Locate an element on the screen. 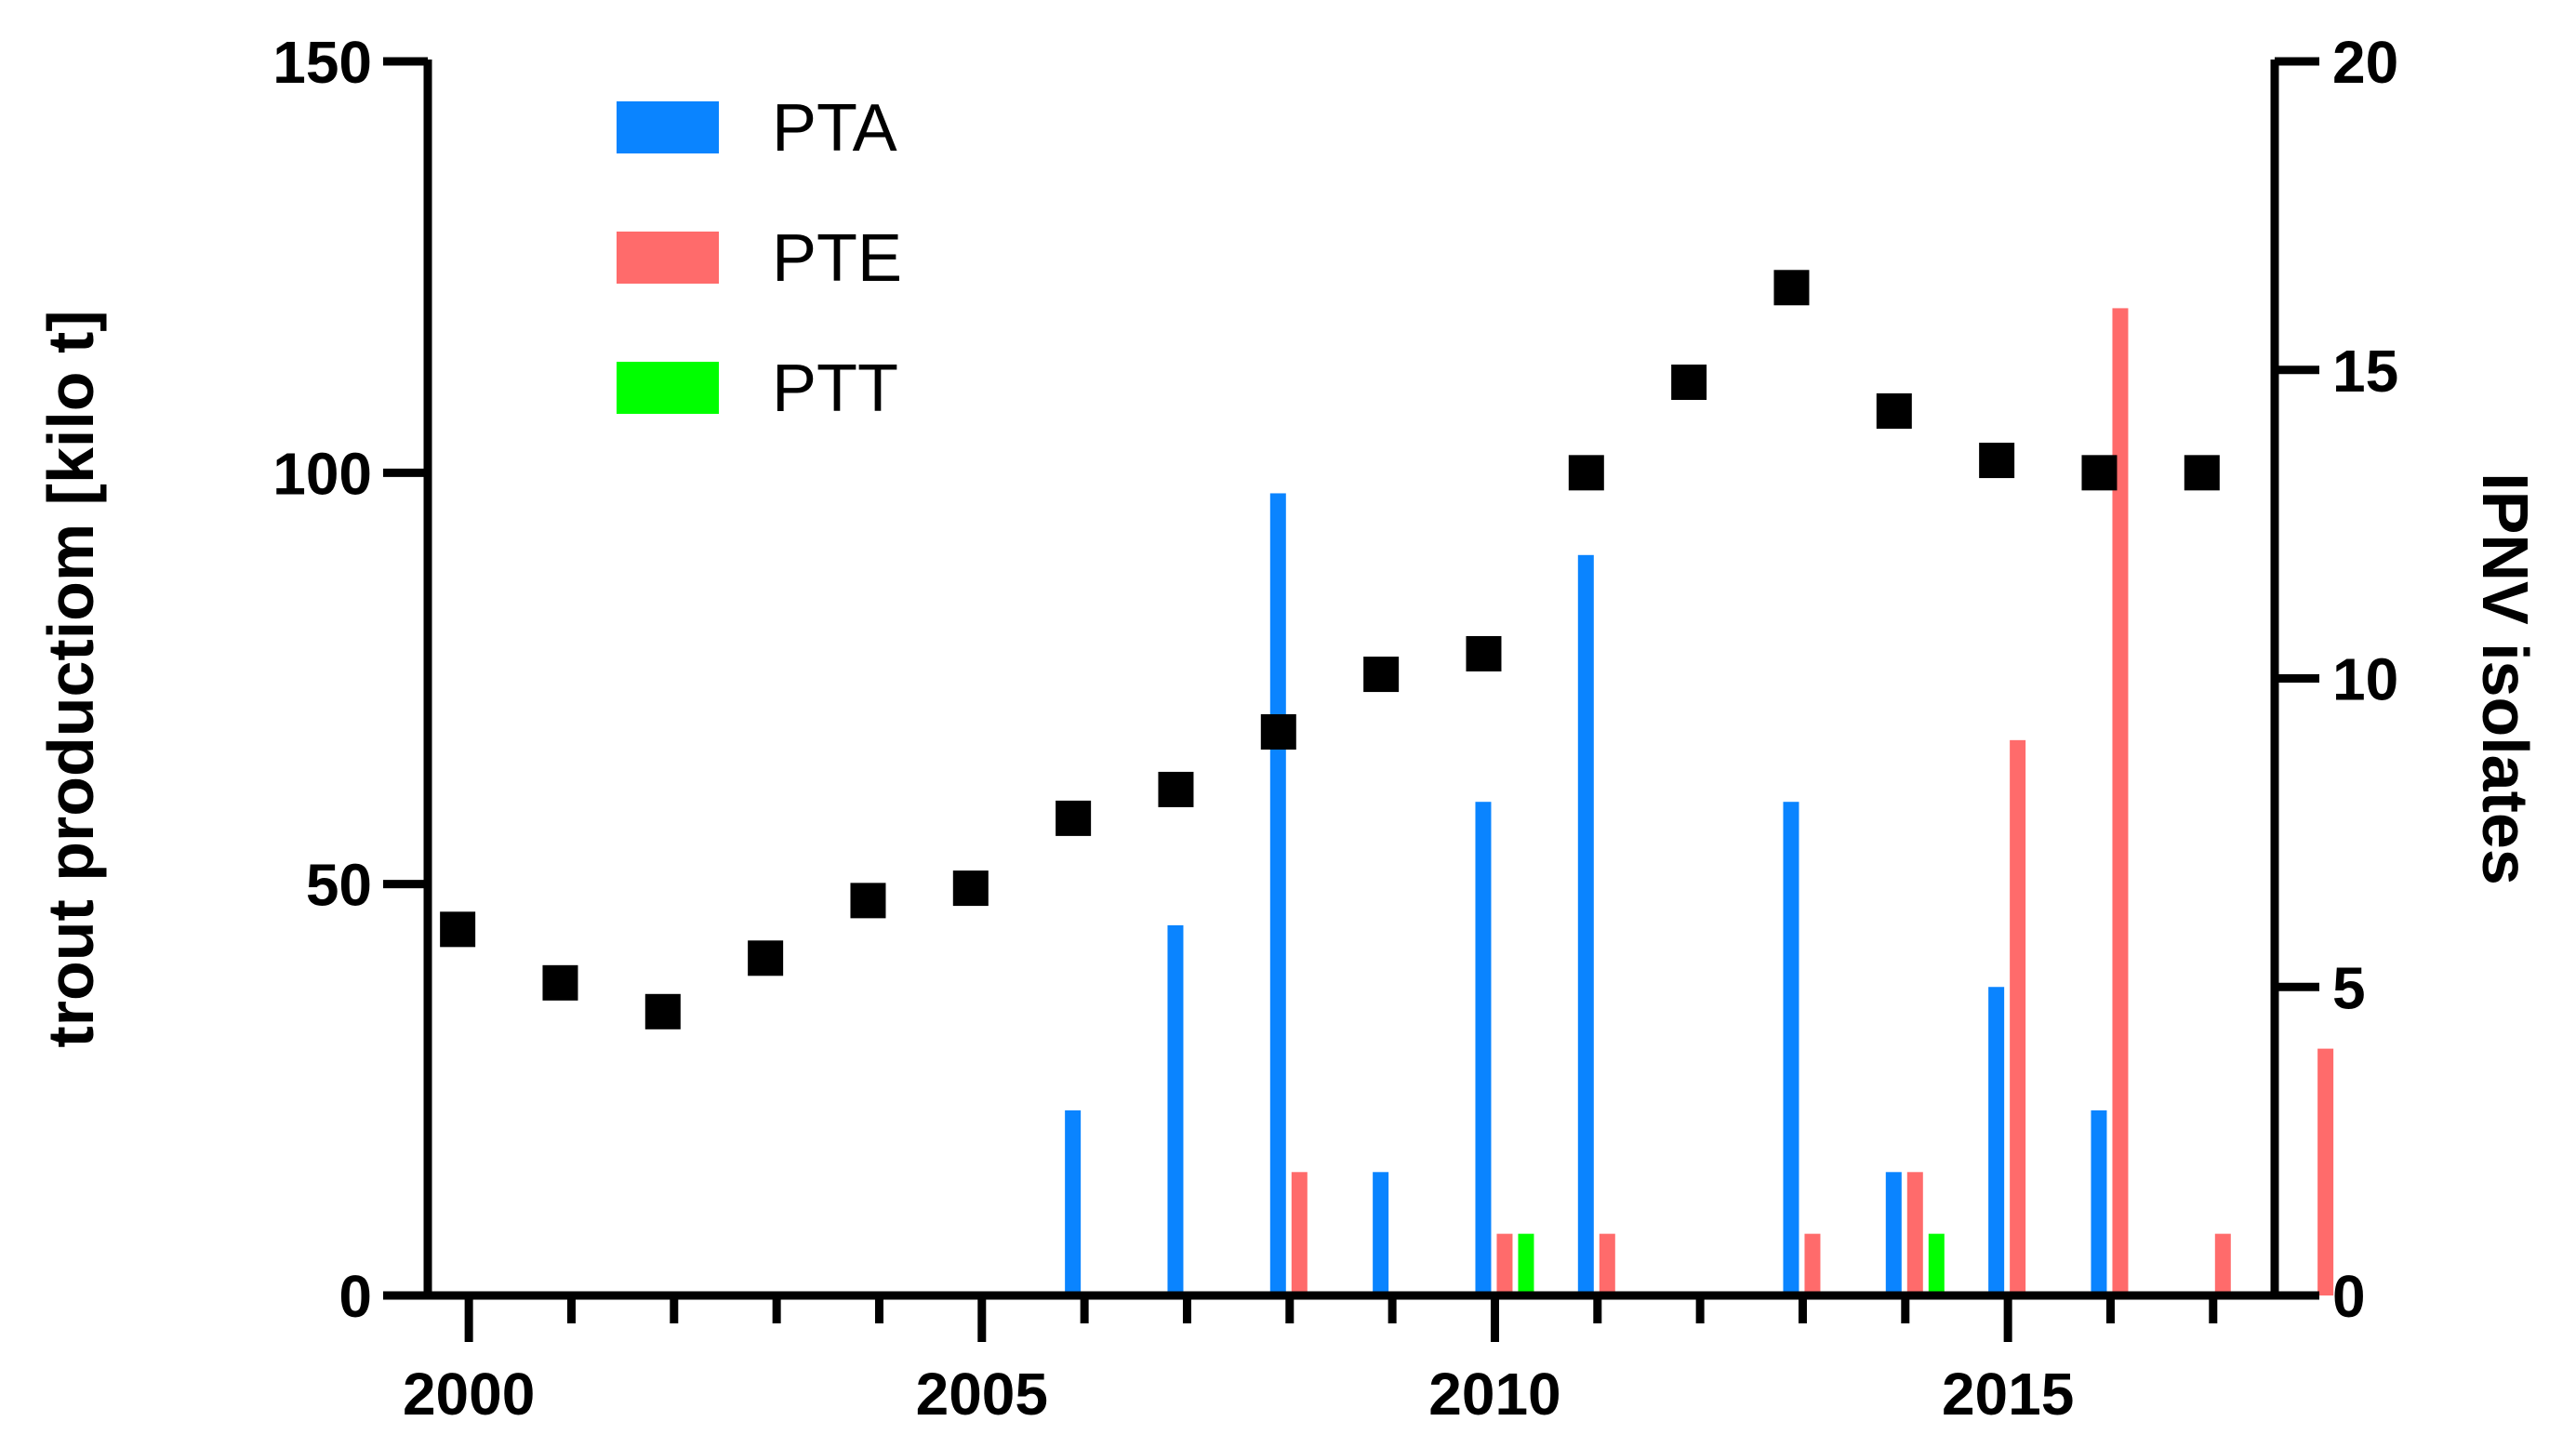 The width and height of the screenshot is (2576, 1448). production-point-2013 is located at coordinates (1791, 288).